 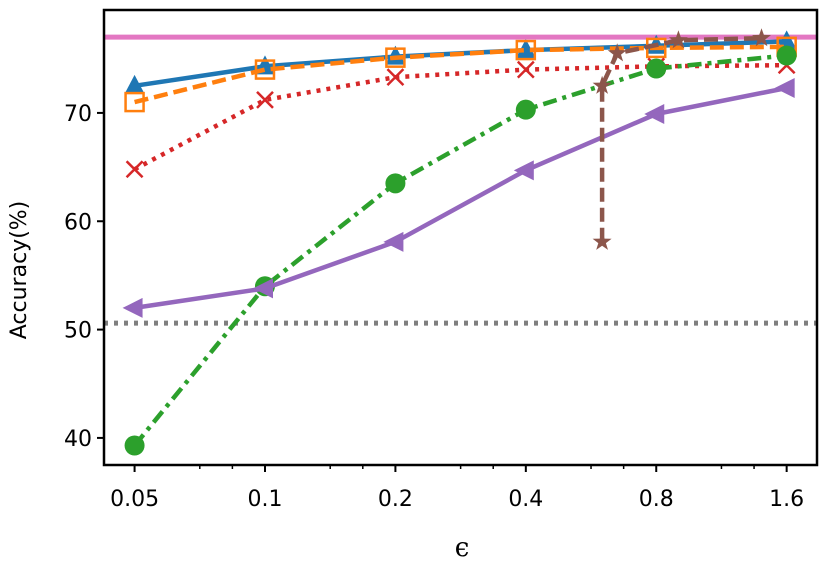 What do you see at coordinates (78, 331) in the screenshot?
I see `y-tick-label: 50` at bounding box center [78, 331].